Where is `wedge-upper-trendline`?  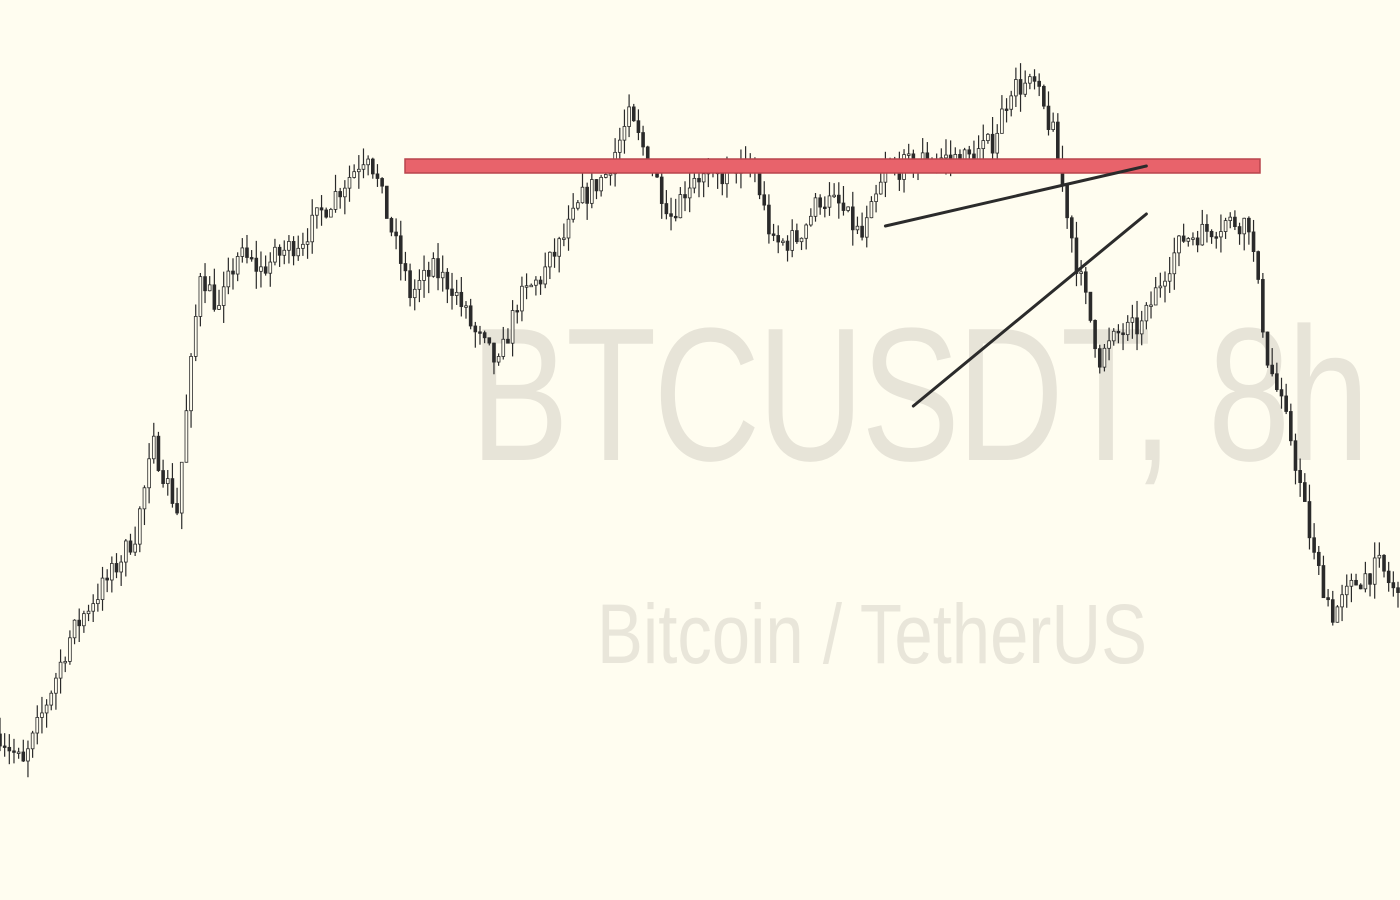
wedge-upper-trendline is located at coordinates (1015, 196).